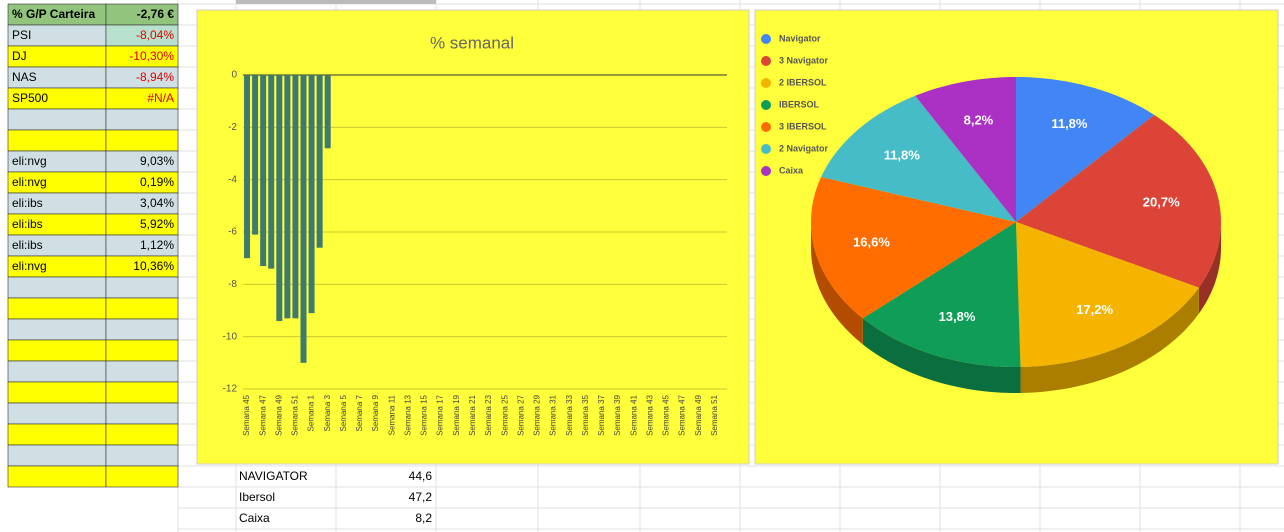 This screenshot has width=1284, height=532. Describe the element at coordinates (488, 414) in the screenshot. I see `x-tick-label: Semana 23` at that location.